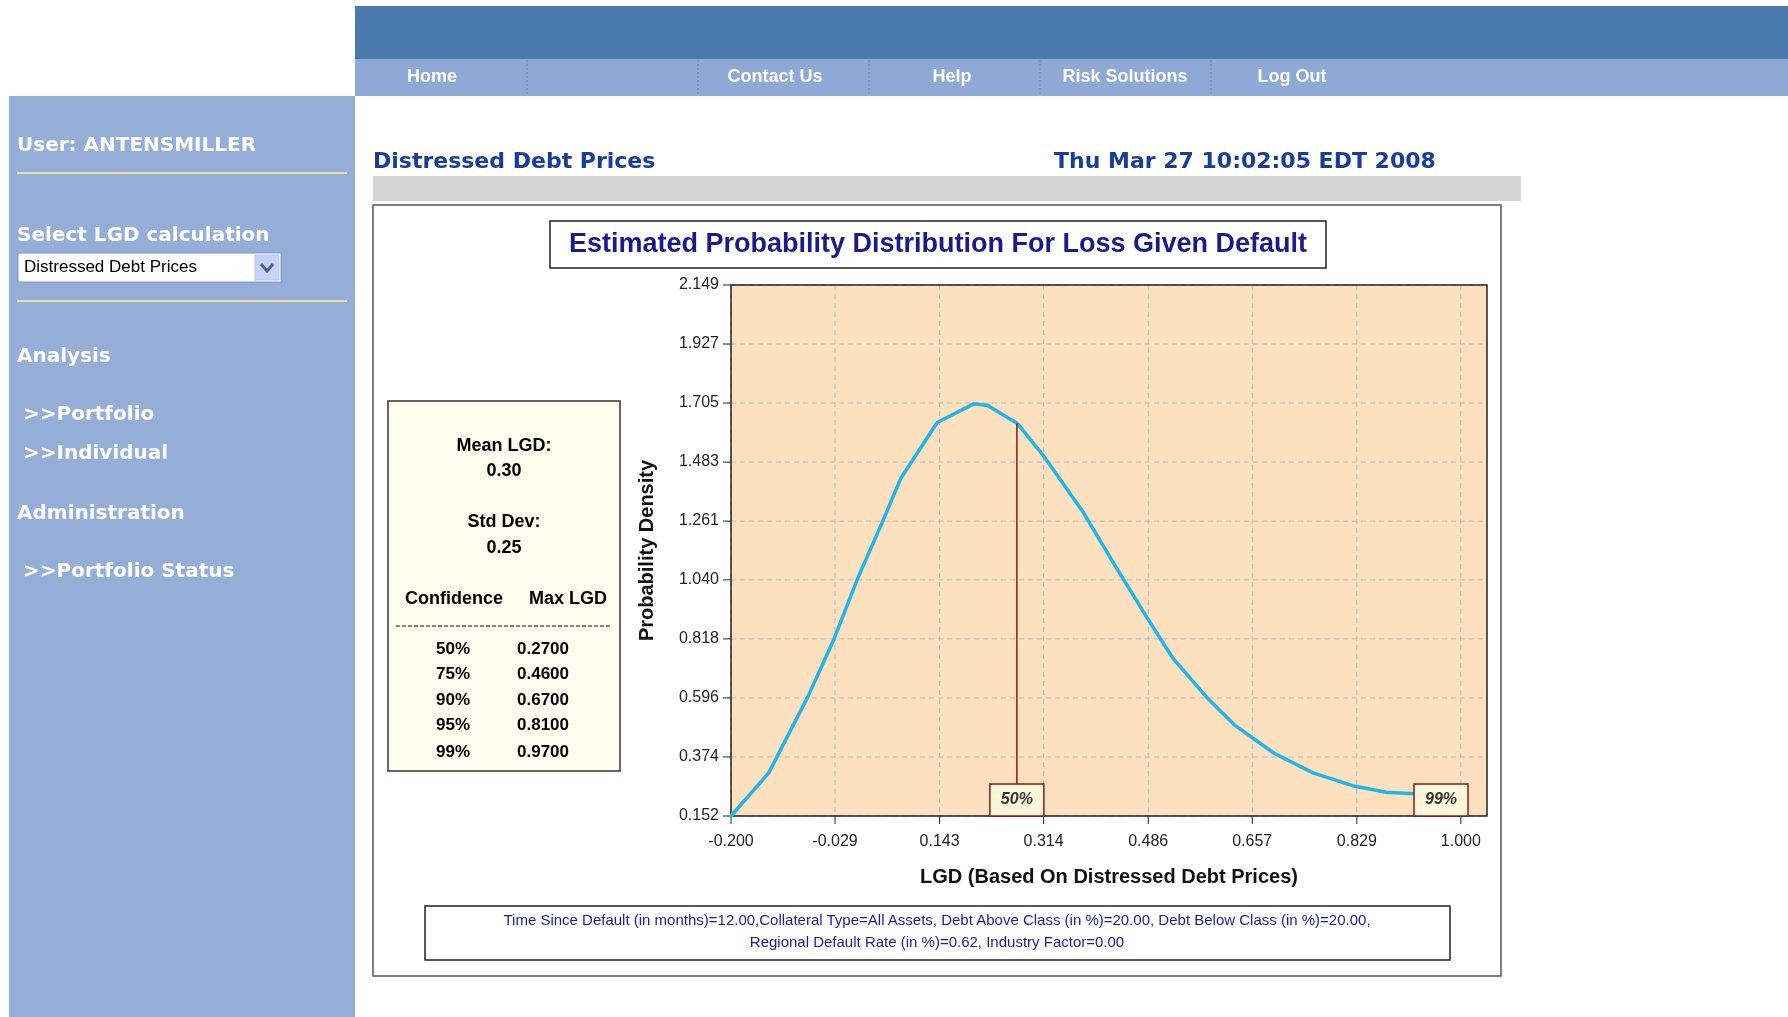  What do you see at coordinates (938, 243) in the screenshot?
I see `chart-title: Estimated Probability Distribution For Loss Given Default` at bounding box center [938, 243].